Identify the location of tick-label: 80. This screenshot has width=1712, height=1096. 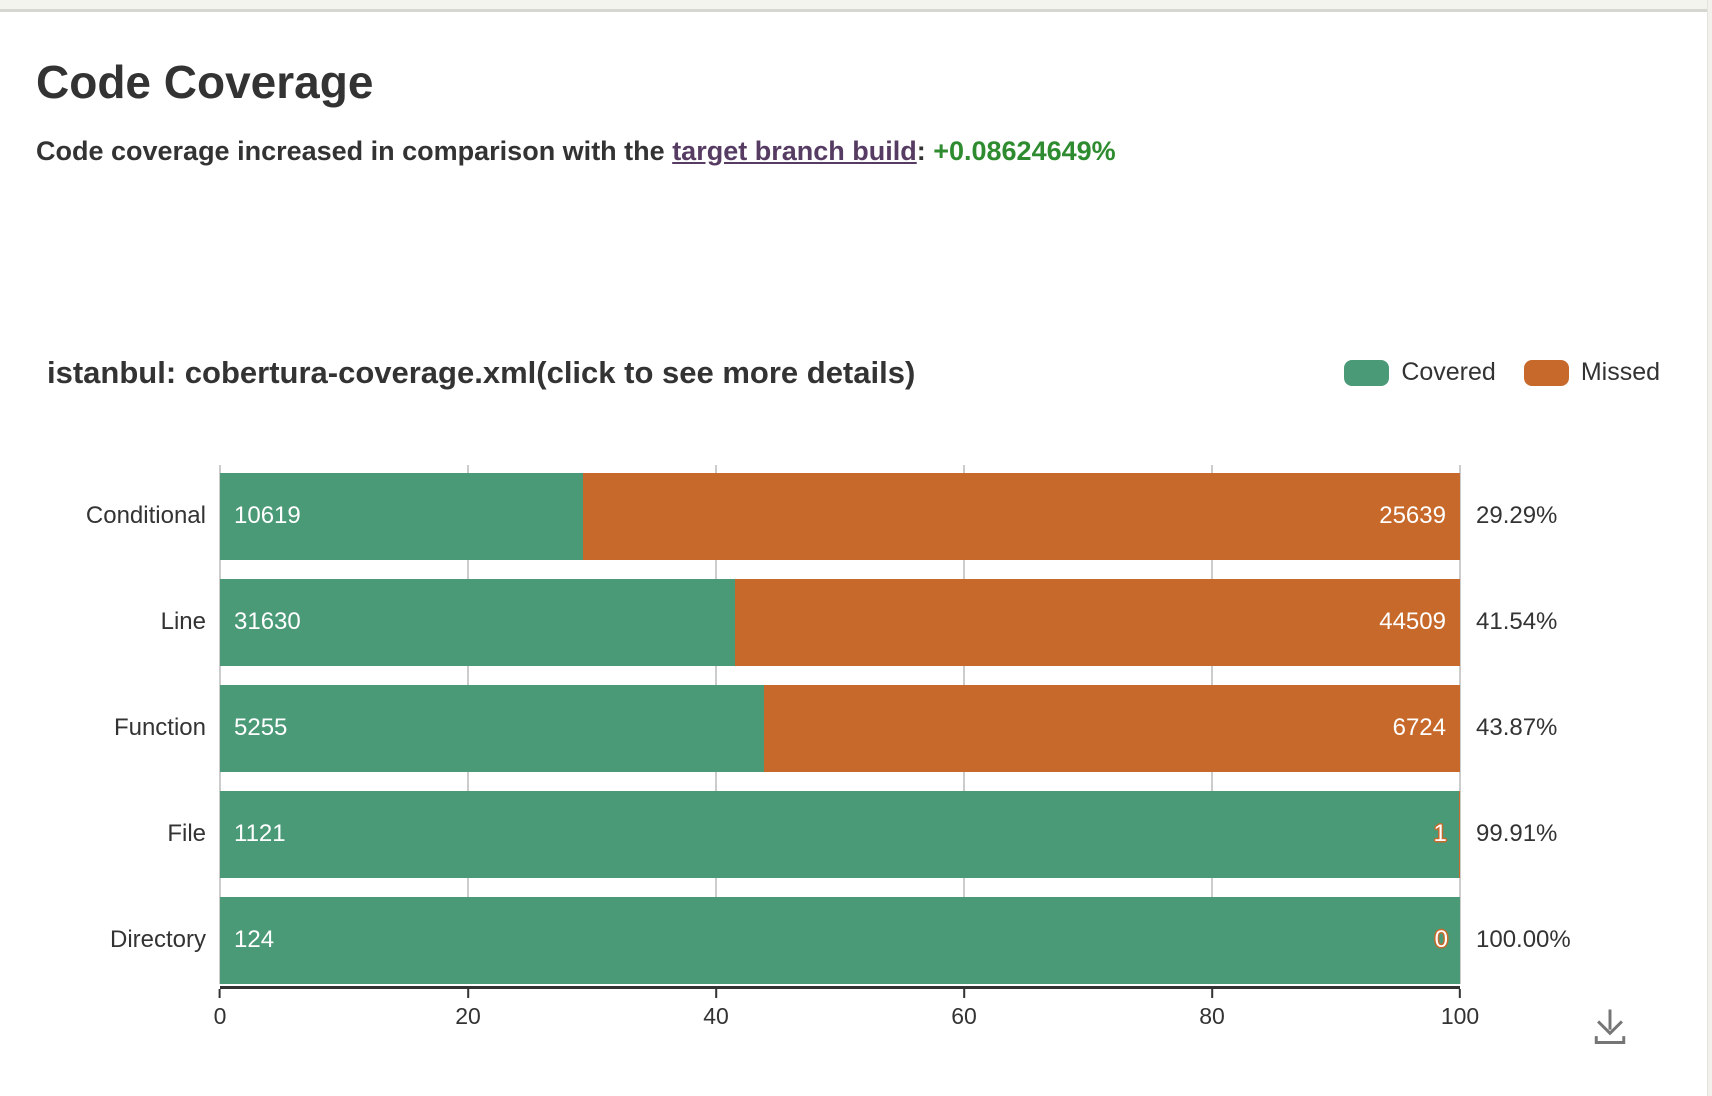
(1212, 1015).